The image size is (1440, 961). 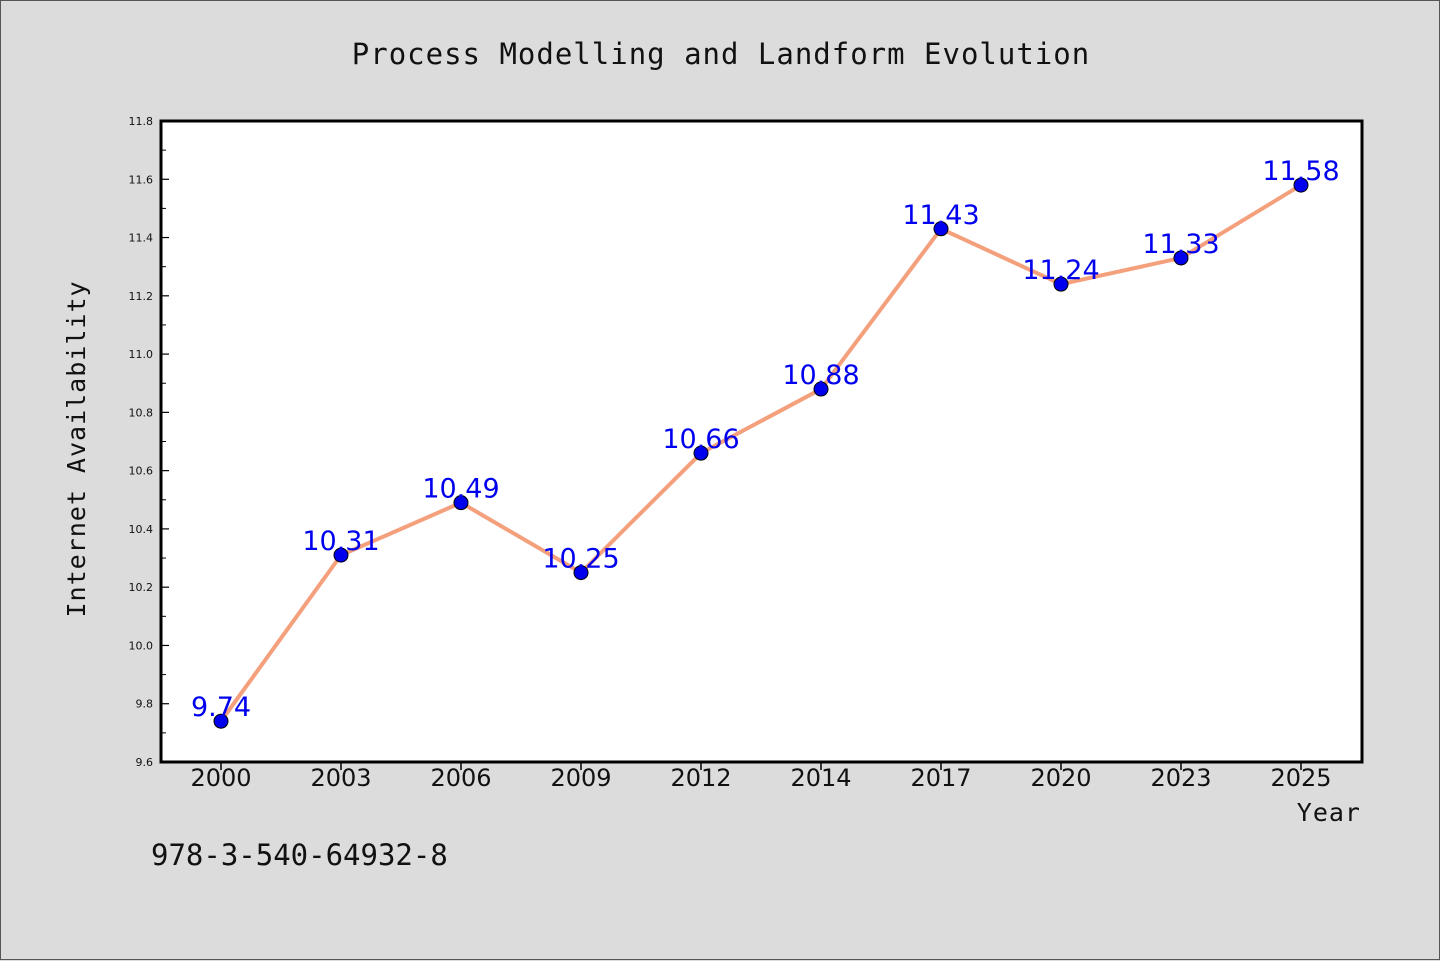 I want to click on x-tick-label: 2020, so click(x=1060, y=778).